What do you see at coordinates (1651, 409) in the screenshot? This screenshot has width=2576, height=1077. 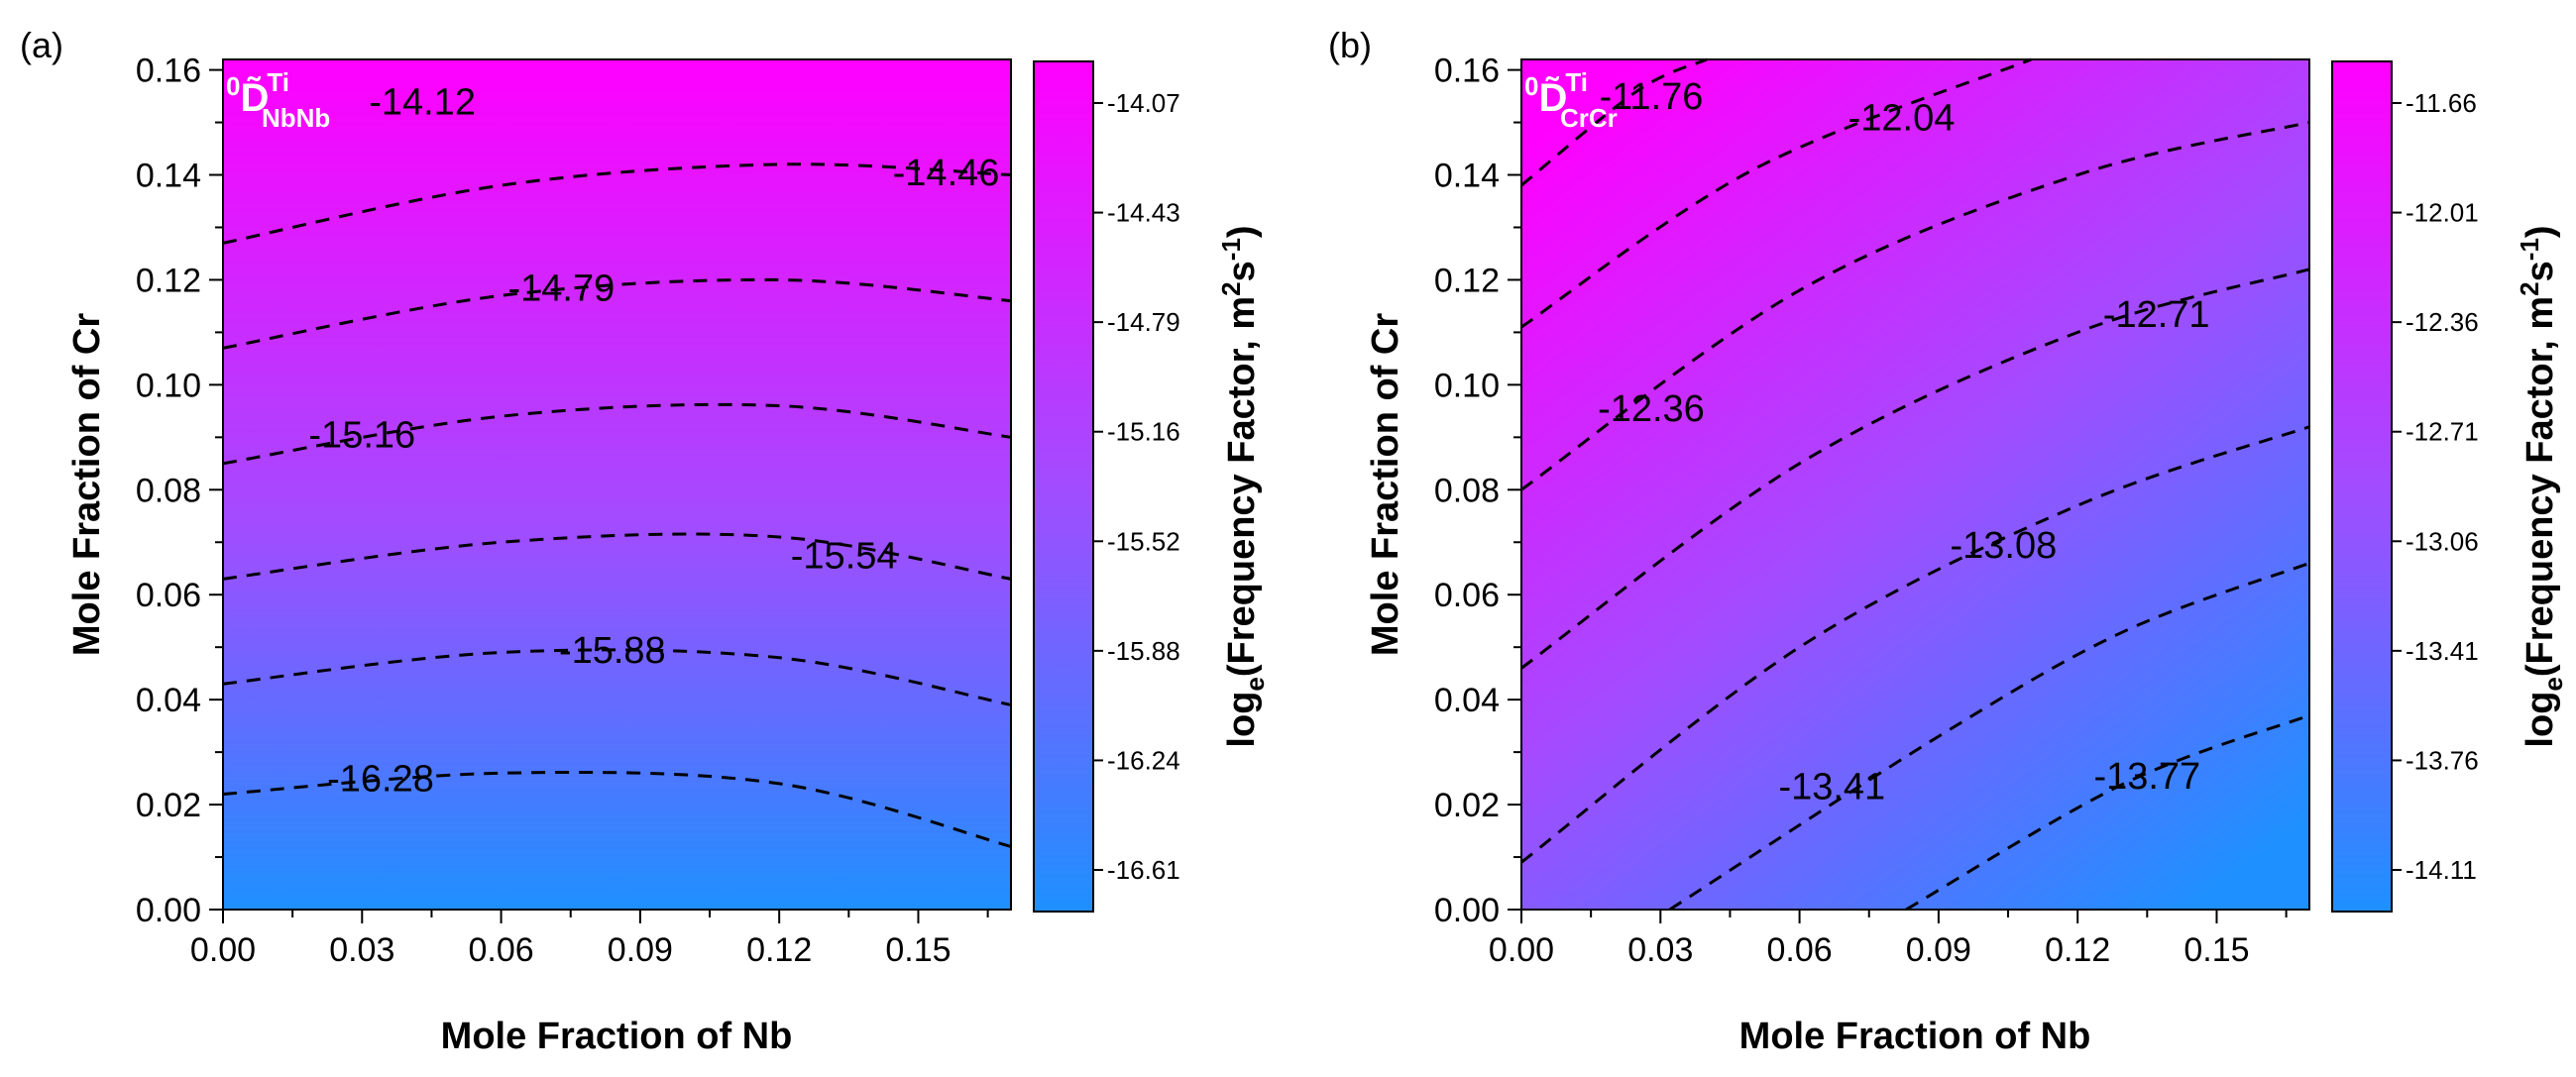 I see `contour-label-1-3: -12.36` at bounding box center [1651, 409].